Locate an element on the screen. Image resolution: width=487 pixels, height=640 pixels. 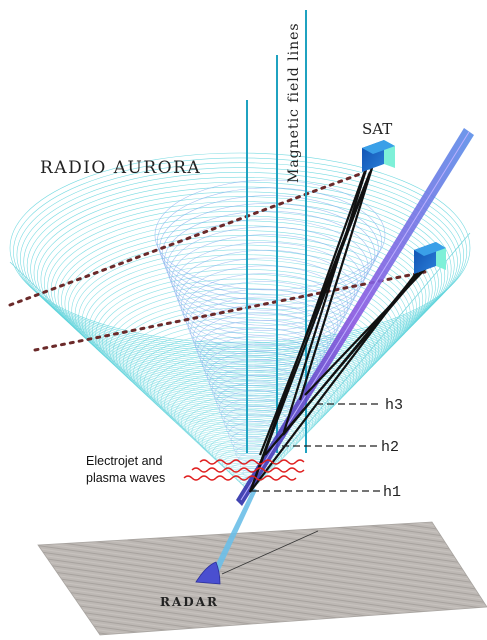
magnetic-field-lines-label: Magnetic field lines is located at coordinates (294, 102).